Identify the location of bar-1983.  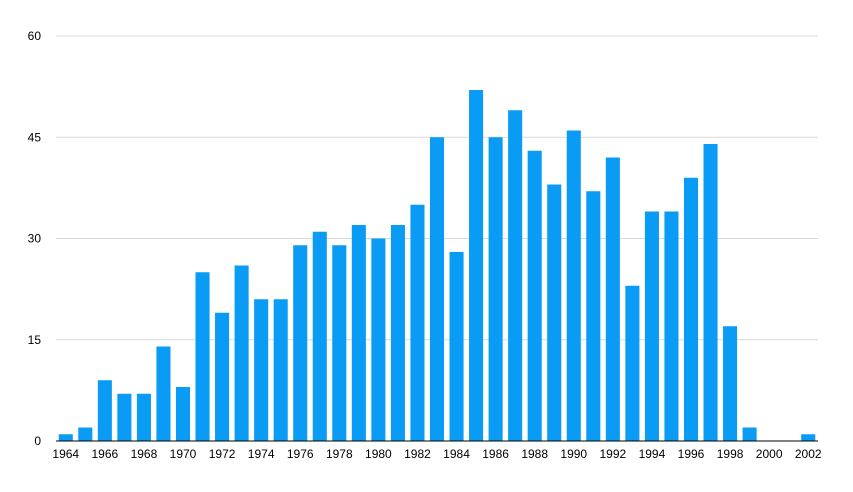
(437, 289).